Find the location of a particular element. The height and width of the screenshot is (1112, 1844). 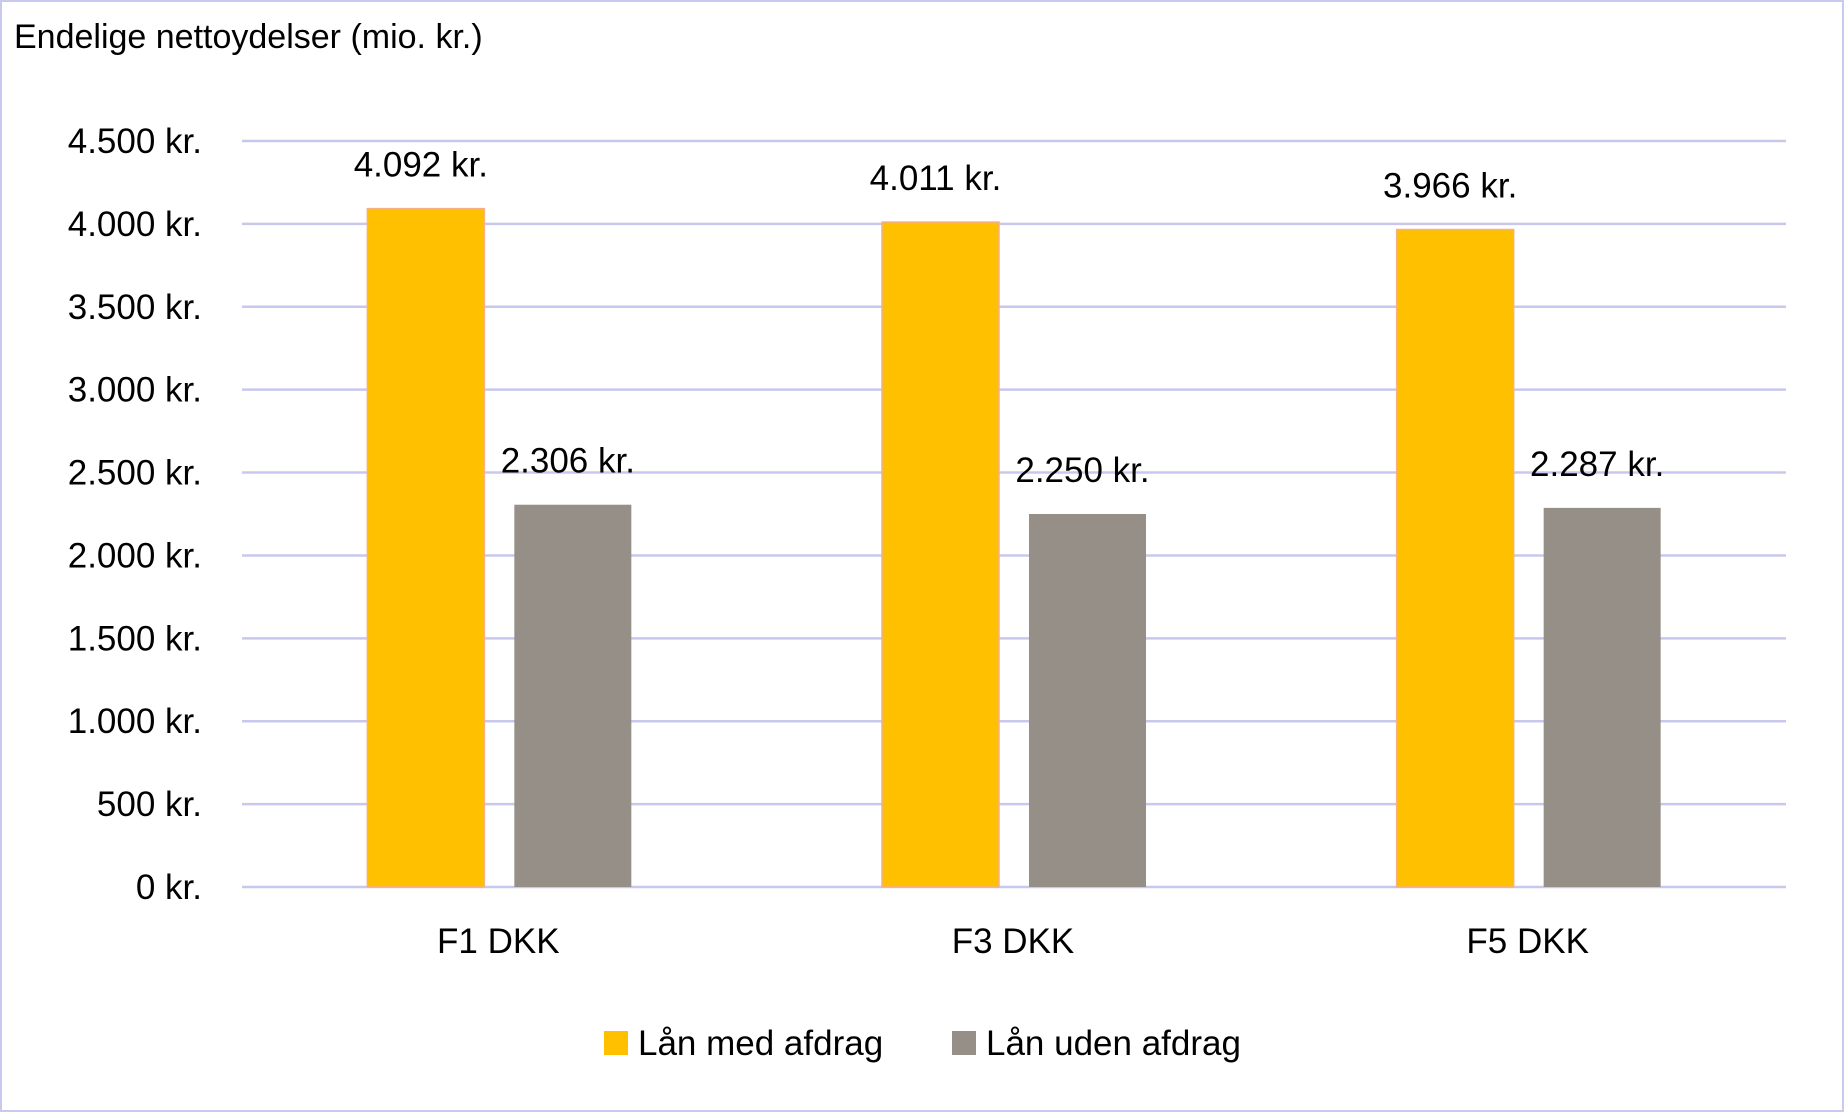

chart-title: Endelige nettoydelser (mio. kr.) is located at coordinates (248, 37).